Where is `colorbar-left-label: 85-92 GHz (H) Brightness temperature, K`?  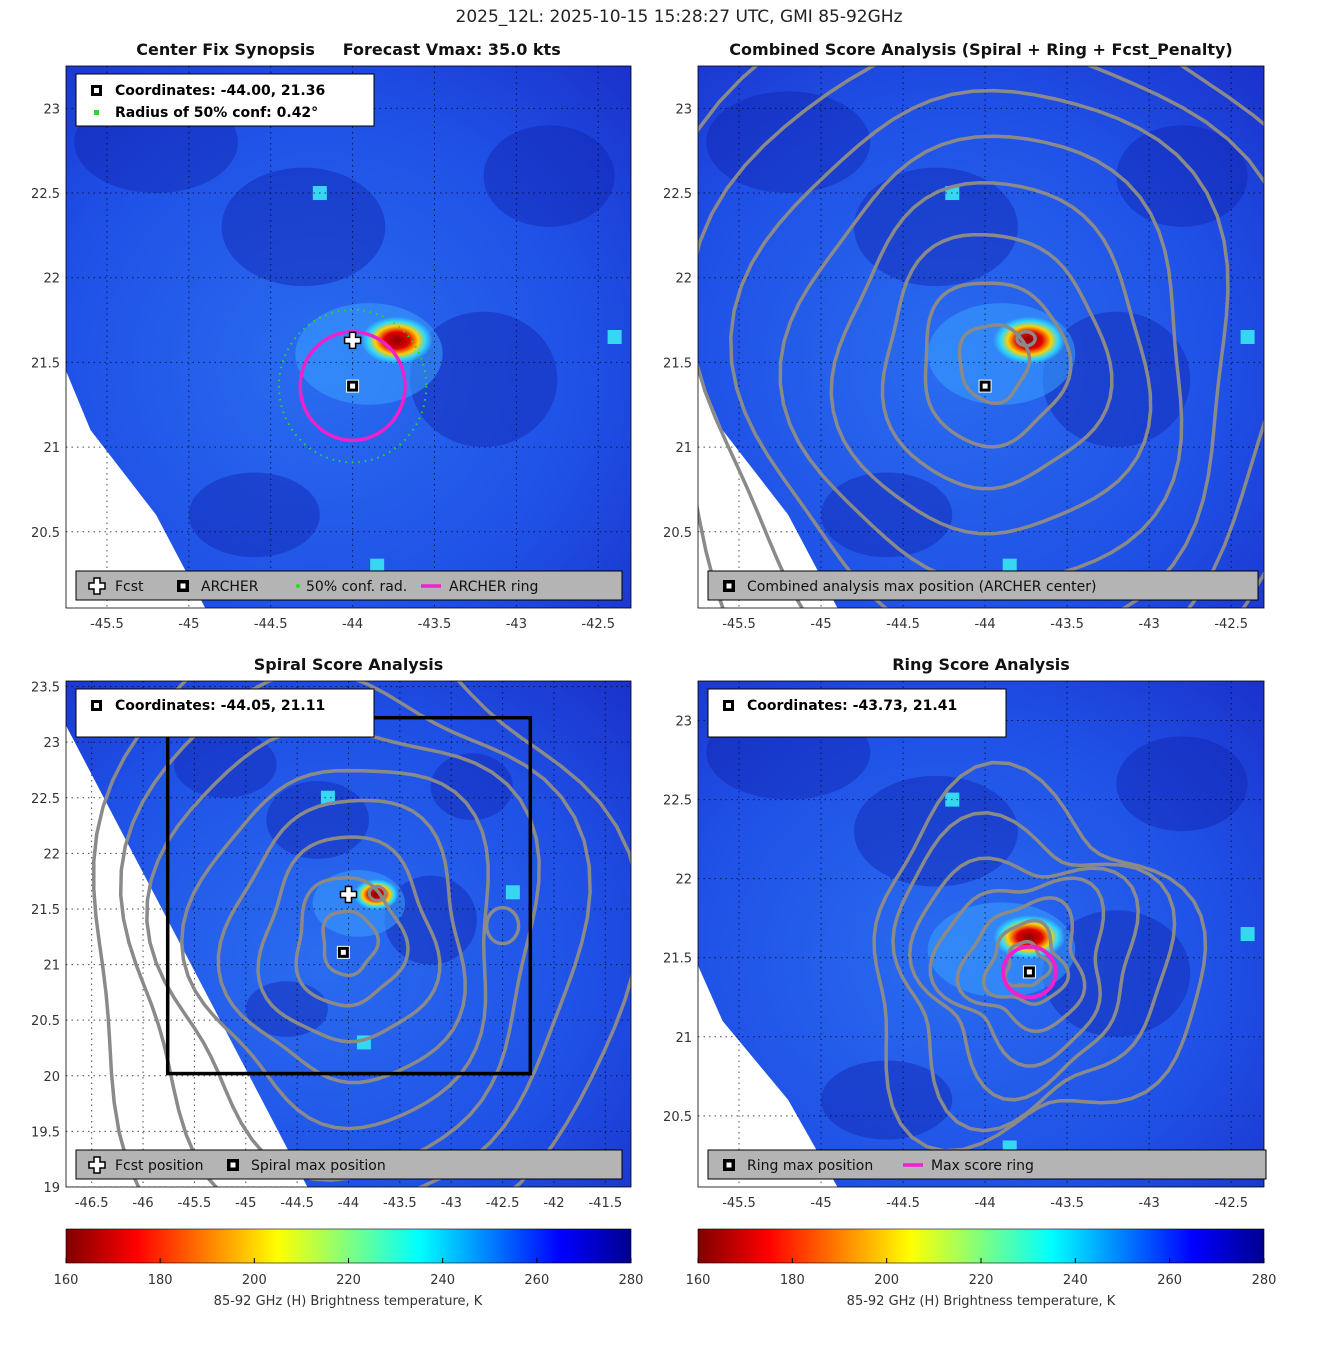
colorbar-left-label: 85-92 GHz (H) Brightness temperature, K is located at coordinates (348, 1301).